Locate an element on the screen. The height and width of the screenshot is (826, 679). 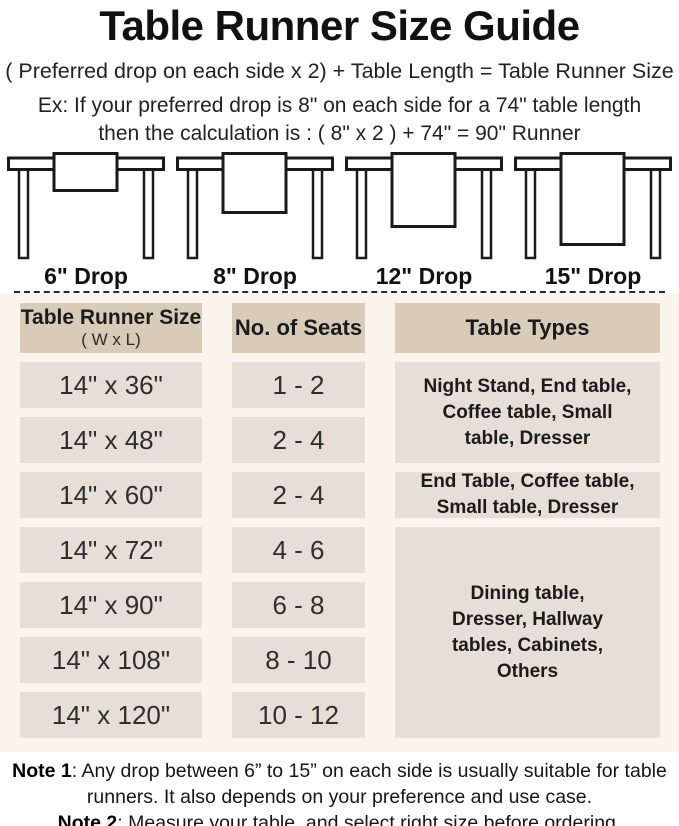
seats-cell-row4: 4 - 6 is located at coordinates (298, 550).